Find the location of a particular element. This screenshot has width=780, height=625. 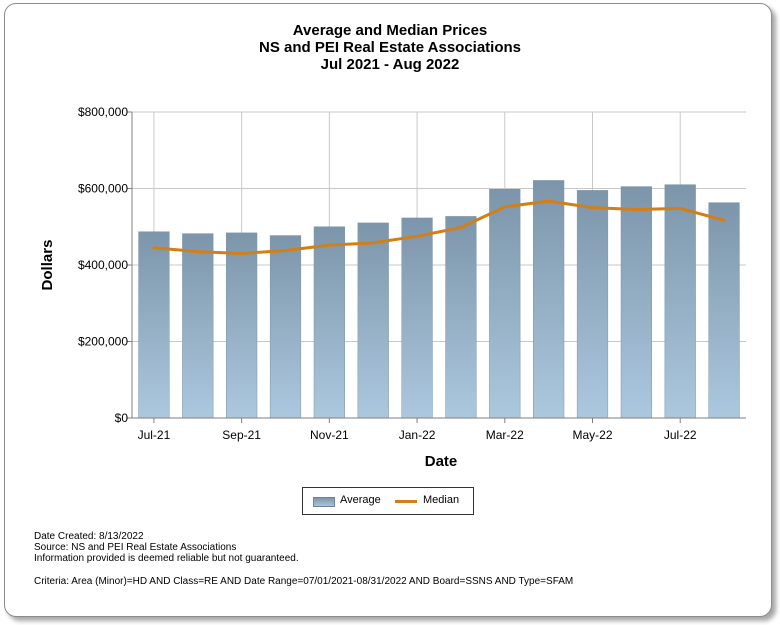

x-tick-label: Jul-22 is located at coordinates (680, 435).